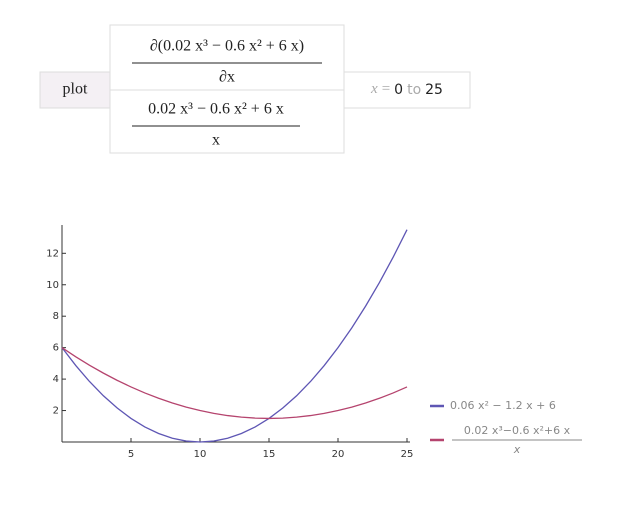  Describe the element at coordinates (227, 89) in the screenshot. I see `expression-box` at that location.